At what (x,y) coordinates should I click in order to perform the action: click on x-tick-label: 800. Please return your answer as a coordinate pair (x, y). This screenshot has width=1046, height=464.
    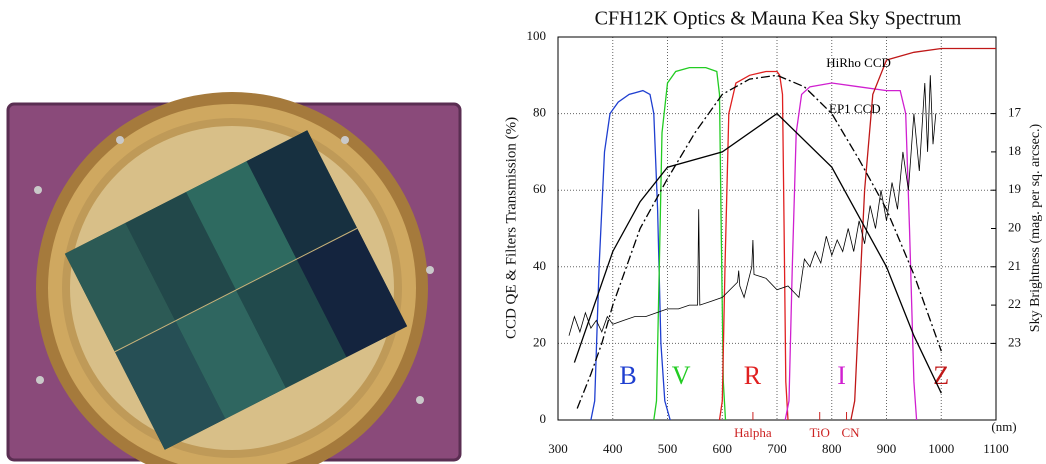
    Looking at the image, I should click on (832, 448).